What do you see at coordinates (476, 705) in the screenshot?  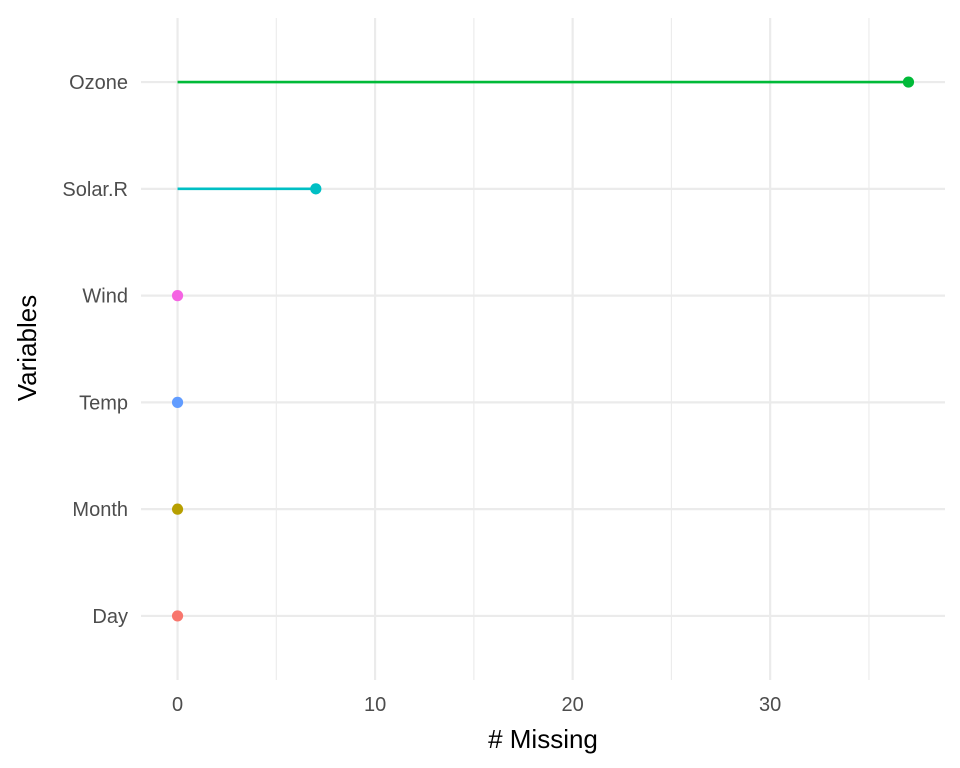 I see `x-tick-labels: 0 10 20 30` at bounding box center [476, 705].